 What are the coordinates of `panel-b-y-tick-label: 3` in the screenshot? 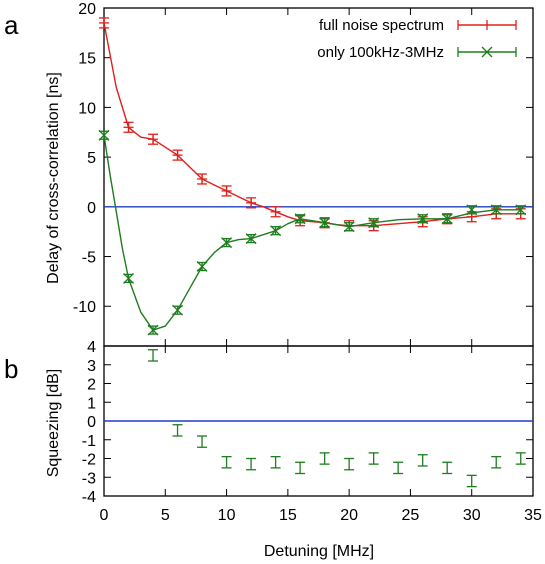 It's located at (91, 366).